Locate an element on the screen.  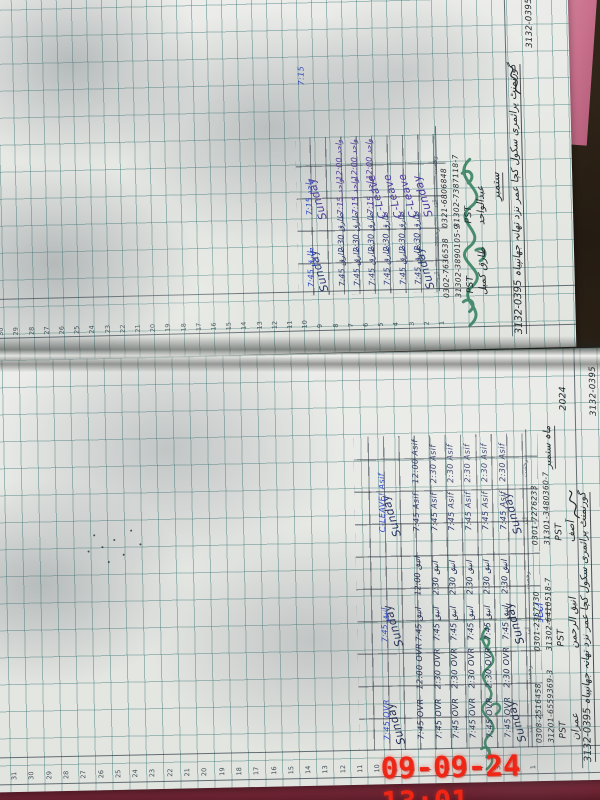
serial-number: 9 is located at coordinates (320, 326).